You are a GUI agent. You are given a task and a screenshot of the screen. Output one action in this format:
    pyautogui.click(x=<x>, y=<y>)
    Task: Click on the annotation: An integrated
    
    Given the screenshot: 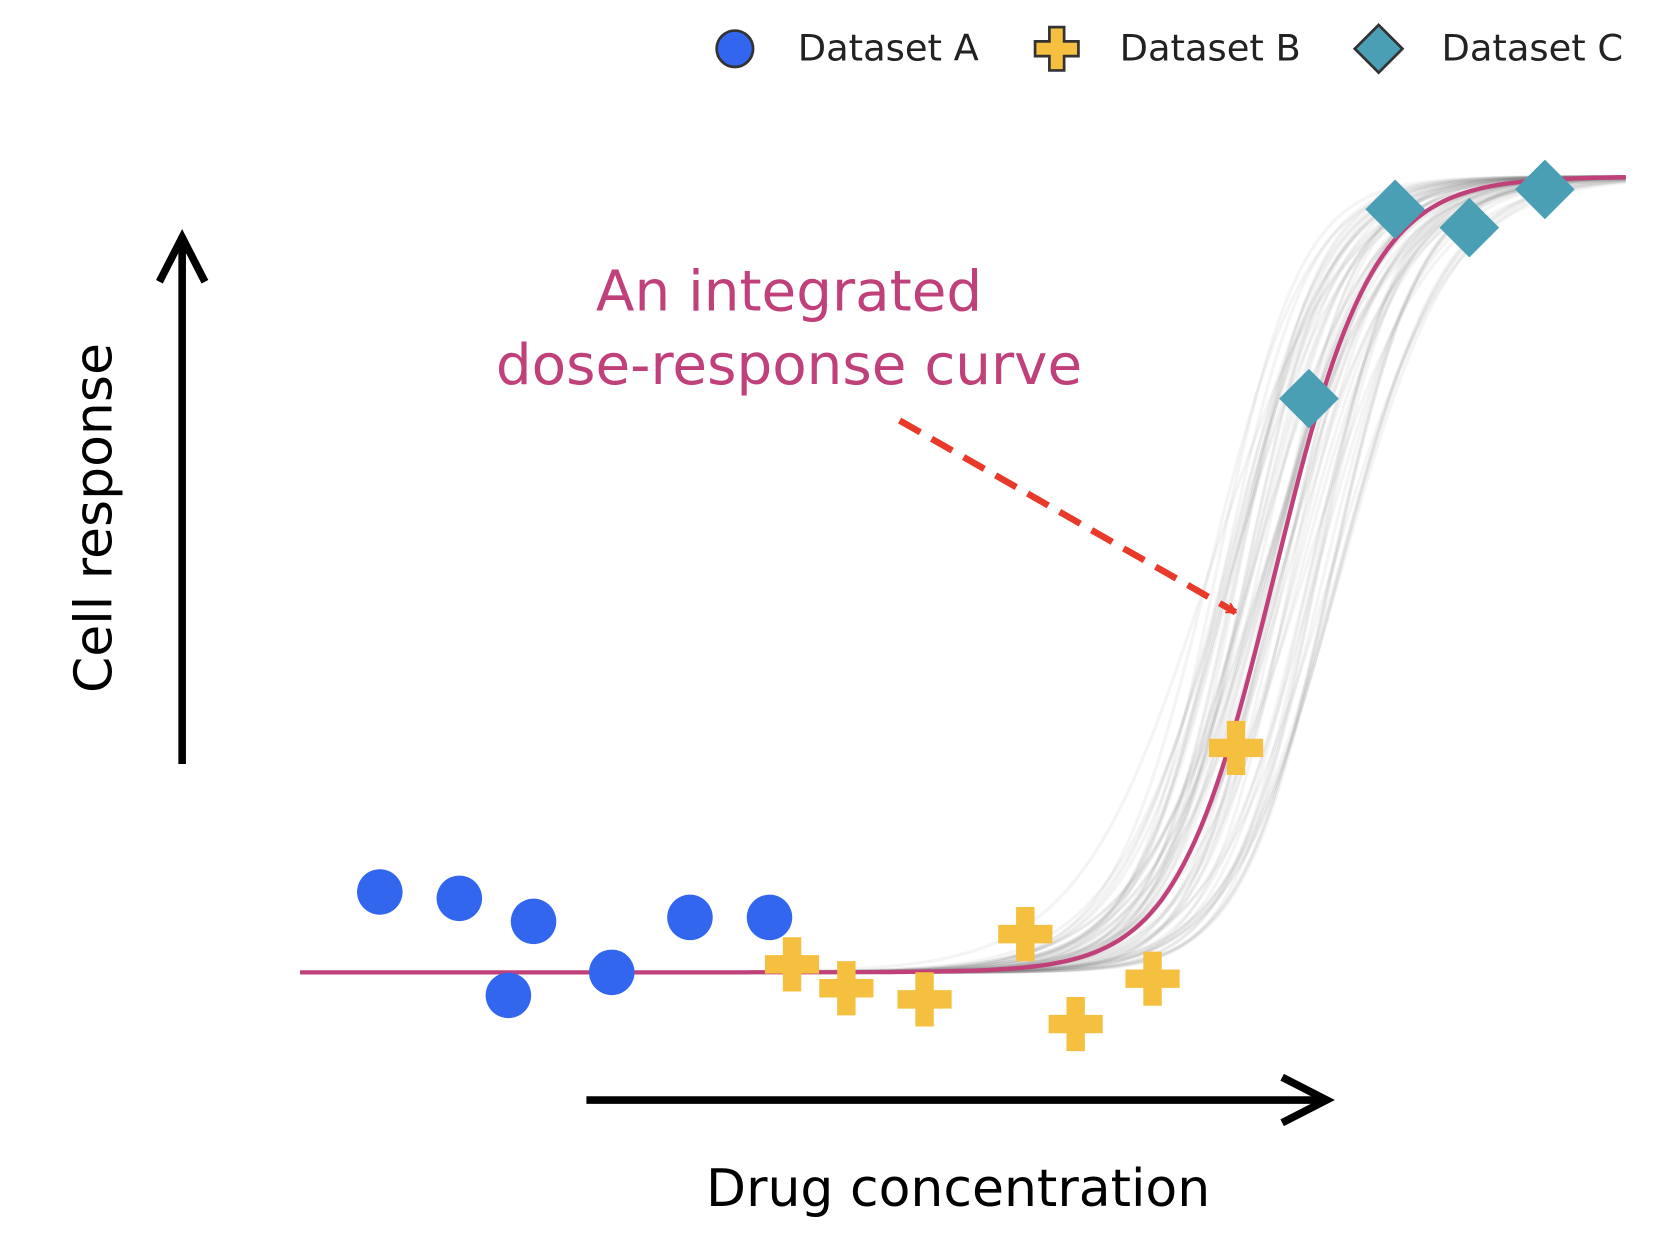 What is the action you would take?
    pyautogui.click(x=789, y=291)
    